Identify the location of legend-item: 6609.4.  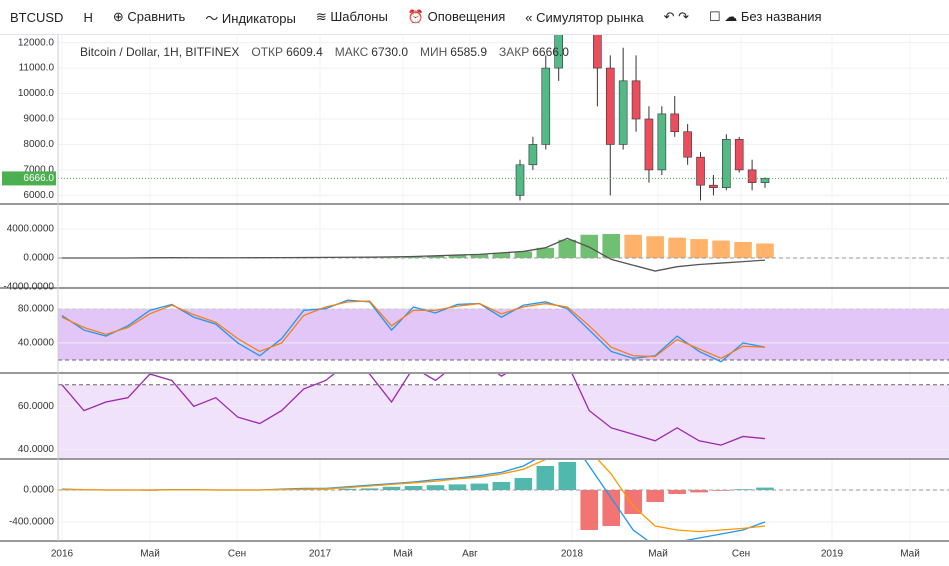
(304, 52).